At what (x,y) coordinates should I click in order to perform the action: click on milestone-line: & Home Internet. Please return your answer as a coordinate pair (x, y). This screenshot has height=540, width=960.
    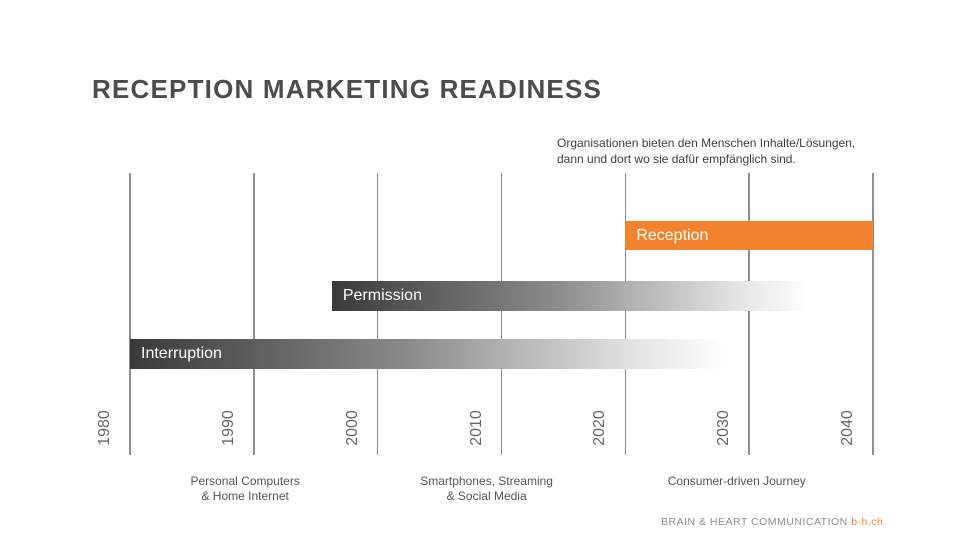
    Looking at the image, I should click on (245, 496).